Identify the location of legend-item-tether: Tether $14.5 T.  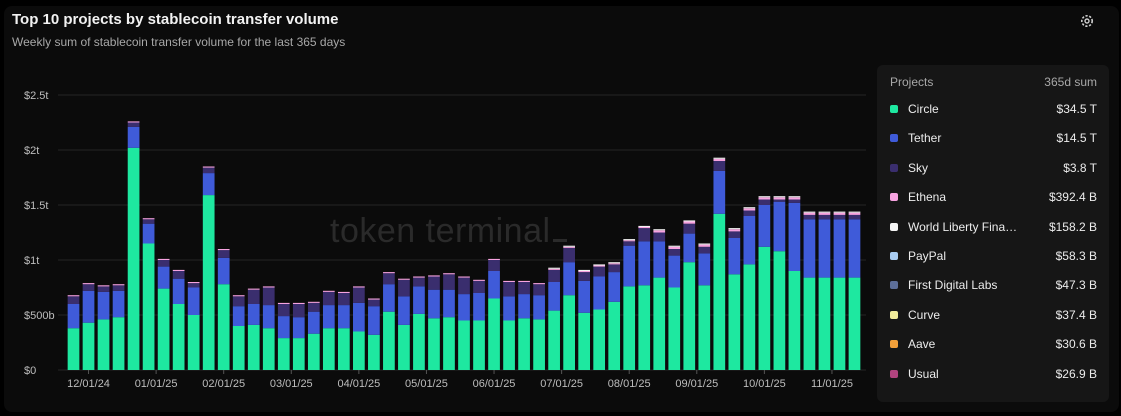
(993, 139).